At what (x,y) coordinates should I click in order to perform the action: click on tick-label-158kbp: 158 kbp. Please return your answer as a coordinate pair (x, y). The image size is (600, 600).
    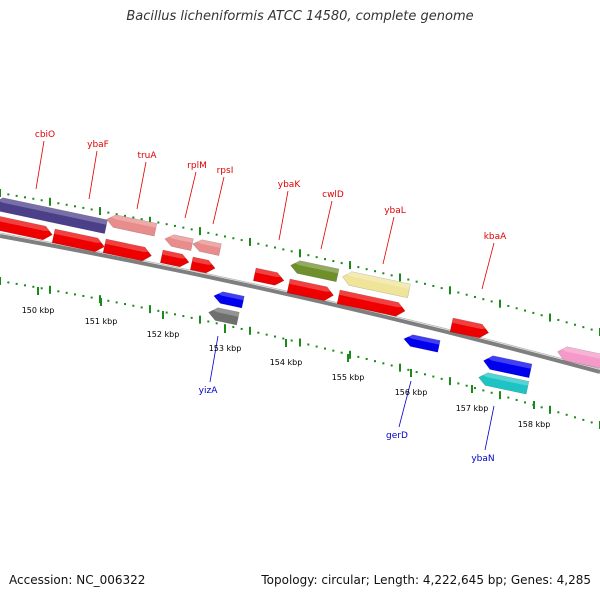
    Looking at the image, I should click on (534, 424).